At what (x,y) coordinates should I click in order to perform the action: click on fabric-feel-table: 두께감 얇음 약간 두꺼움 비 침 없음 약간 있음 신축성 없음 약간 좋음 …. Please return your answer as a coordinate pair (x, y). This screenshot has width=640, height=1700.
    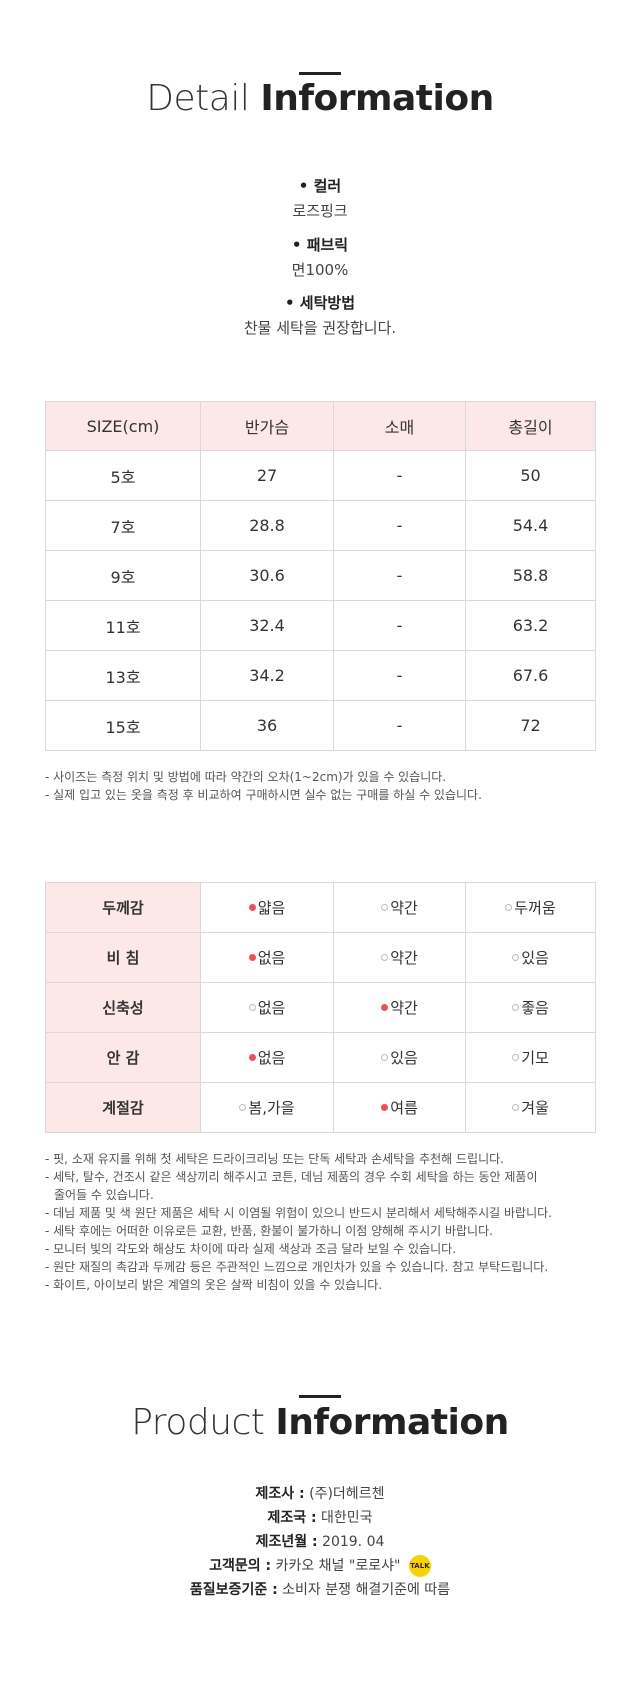
    Looking at the image, I should click on (320, 1007).